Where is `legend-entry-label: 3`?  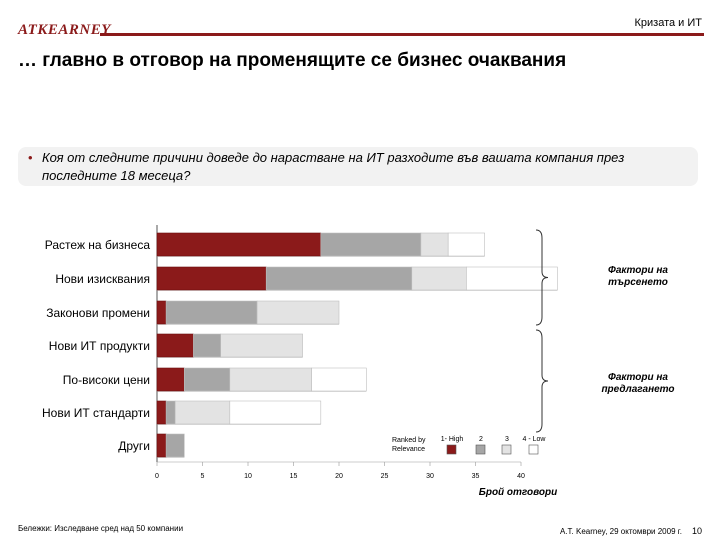 legend-entry-label: 3 is located at coordinates (507, 439).